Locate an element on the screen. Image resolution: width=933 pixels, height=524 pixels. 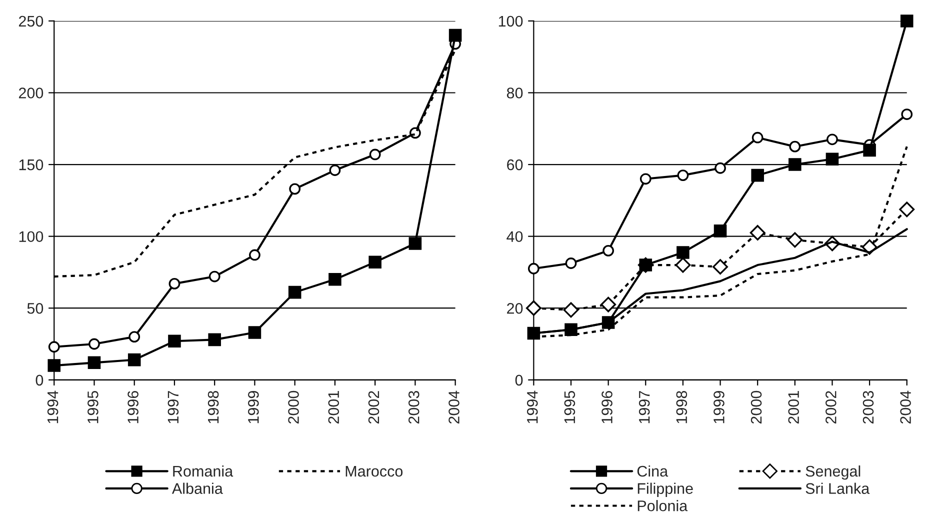
y-tick-label: 50 is located at coordinates (35, 308).